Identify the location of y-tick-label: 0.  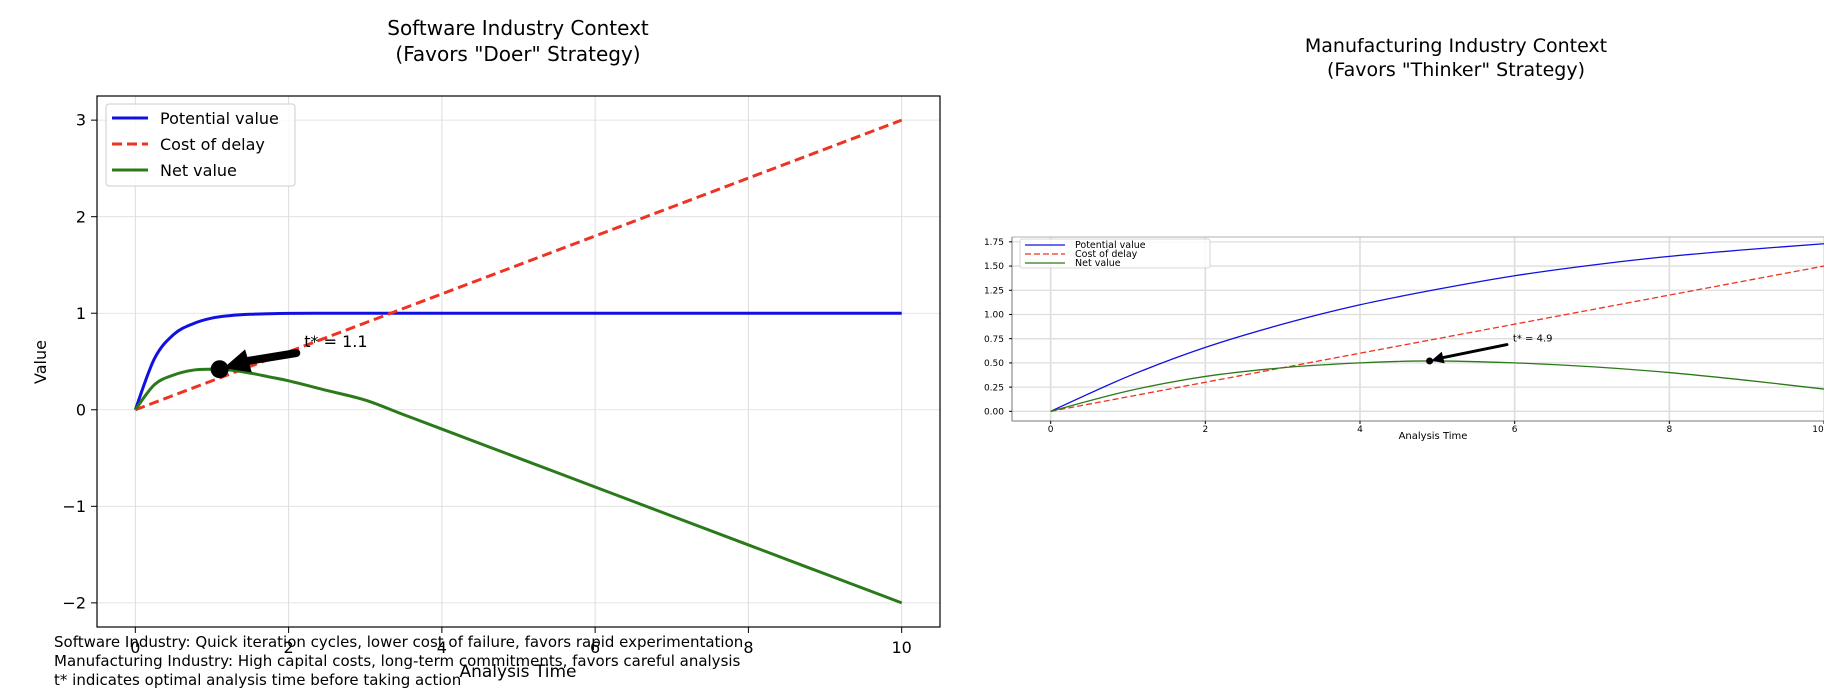
(81, 409).